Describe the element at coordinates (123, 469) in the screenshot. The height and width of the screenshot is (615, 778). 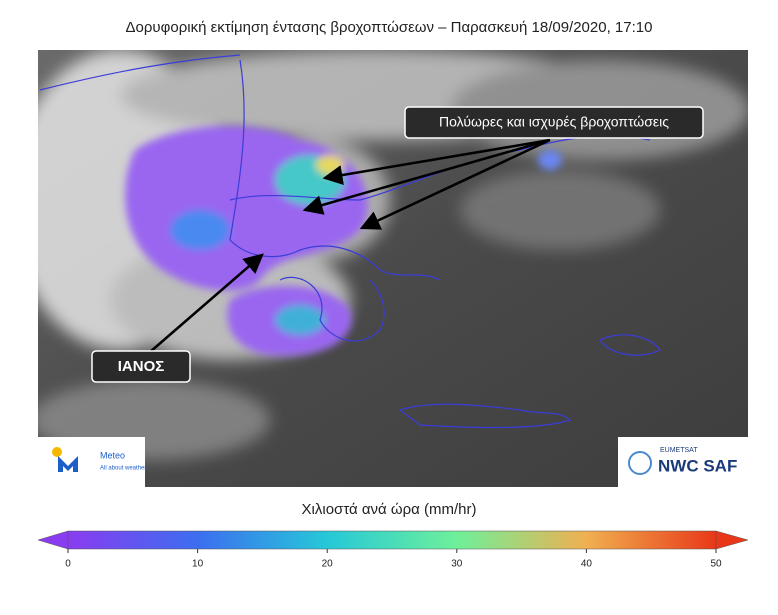
I see `logo-tagline: All about weather` at that location.